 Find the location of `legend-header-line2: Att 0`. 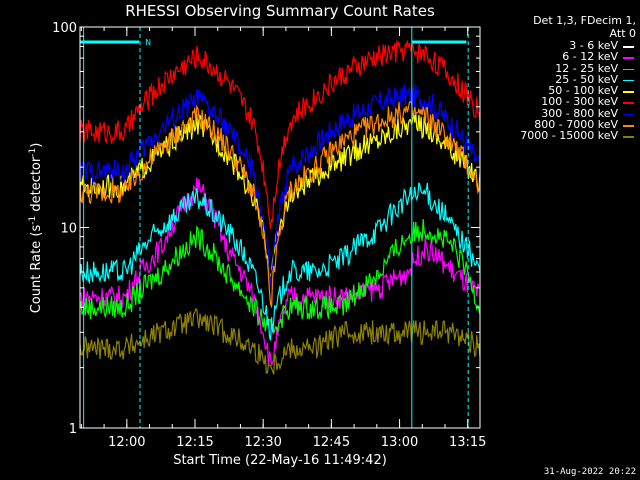

legend-header-line2: Att 0 is located at coordinates (622, 33).